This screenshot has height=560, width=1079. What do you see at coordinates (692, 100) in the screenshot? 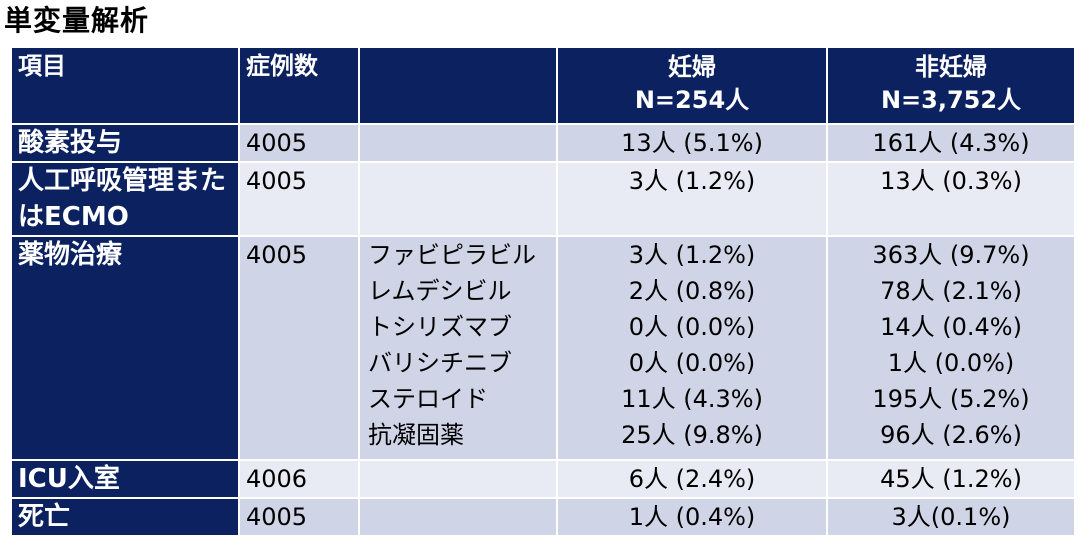
I see `header-pregnant-n: N=254人` at bounding box center [692, 100].